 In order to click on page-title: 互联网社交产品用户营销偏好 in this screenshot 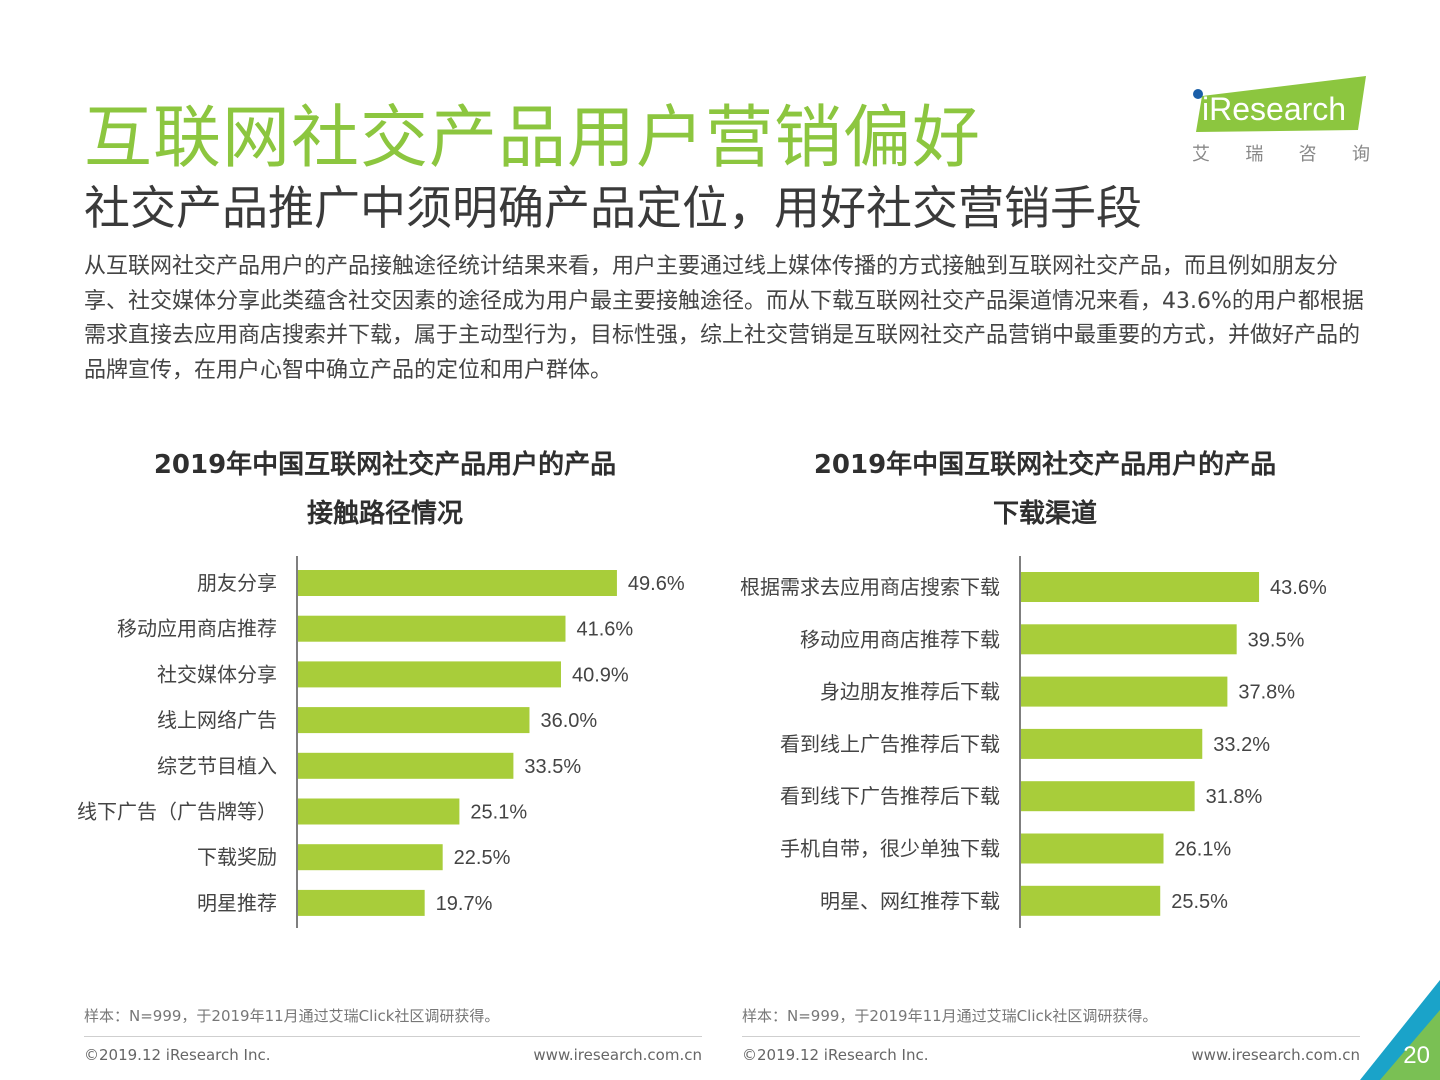, I will do `click(533, 138)`.